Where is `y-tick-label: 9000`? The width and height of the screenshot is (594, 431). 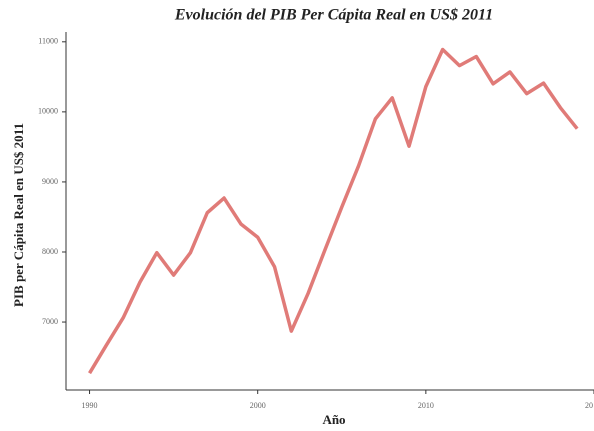
y-tick-label: 9000 is located at coordinates (50, 181).